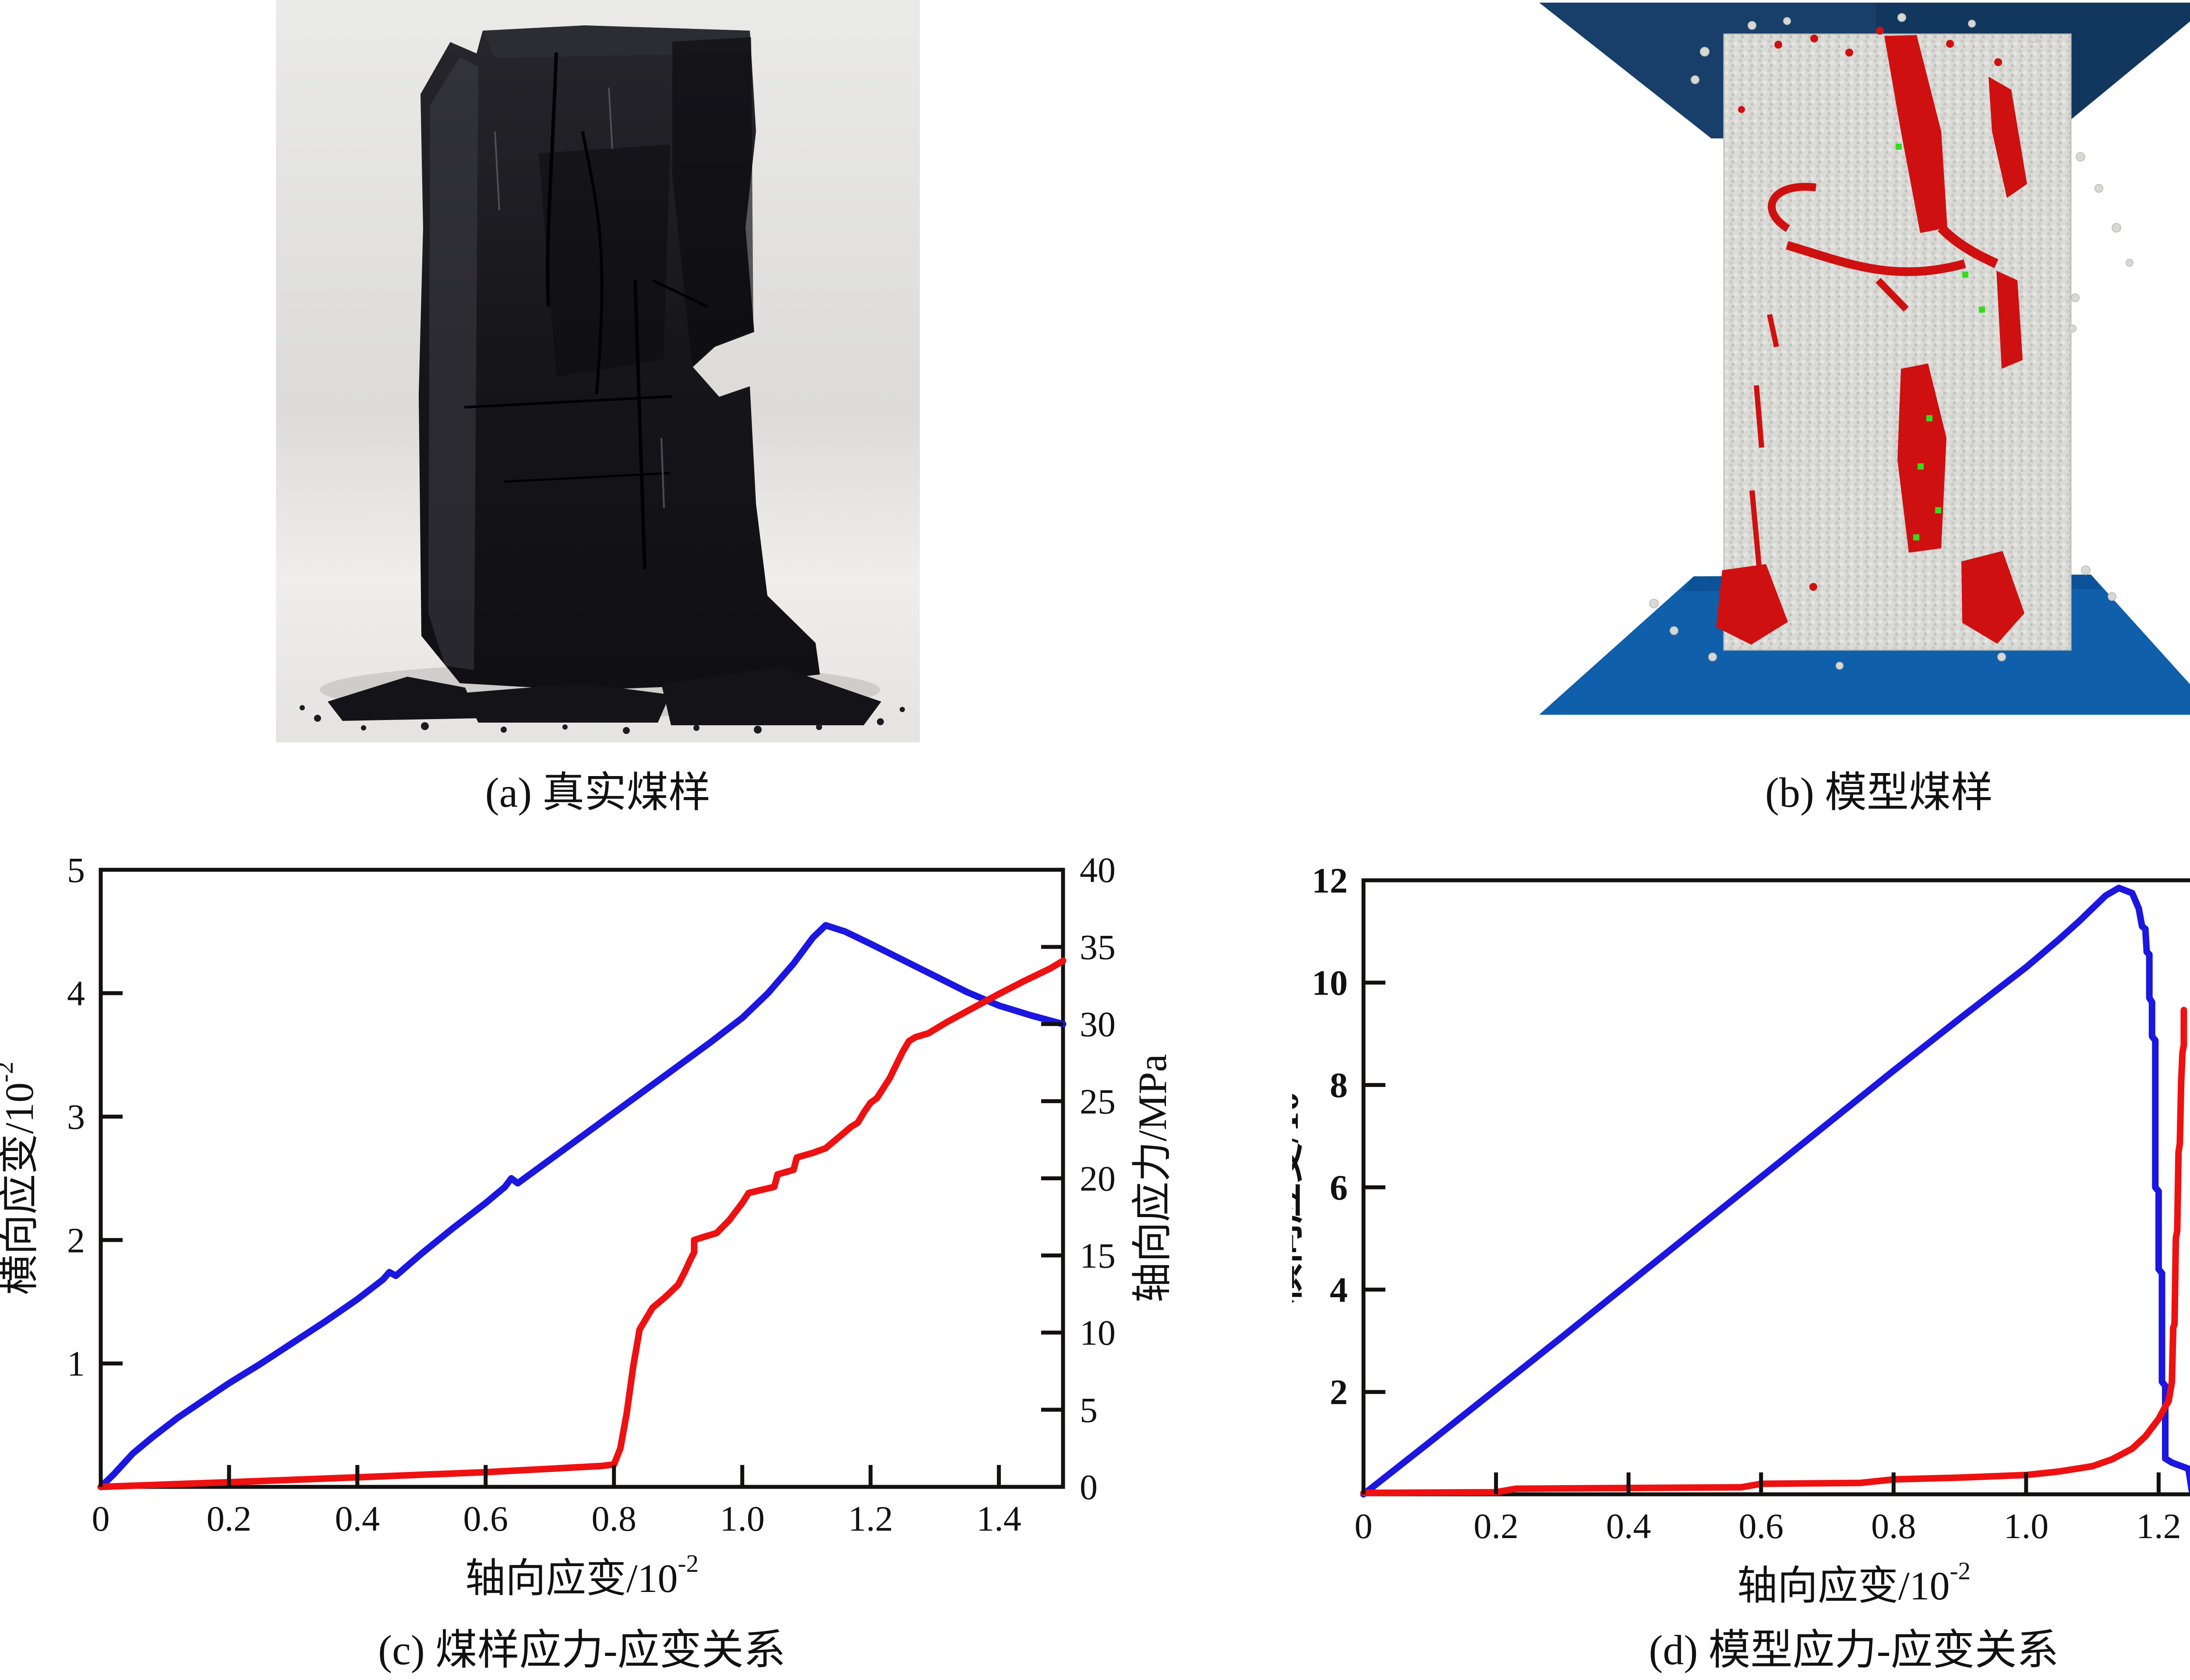 Image resolution: width=2190 pixels, height=1680 pixels. I want to click on svg-text: 35, so click(1098, 947).